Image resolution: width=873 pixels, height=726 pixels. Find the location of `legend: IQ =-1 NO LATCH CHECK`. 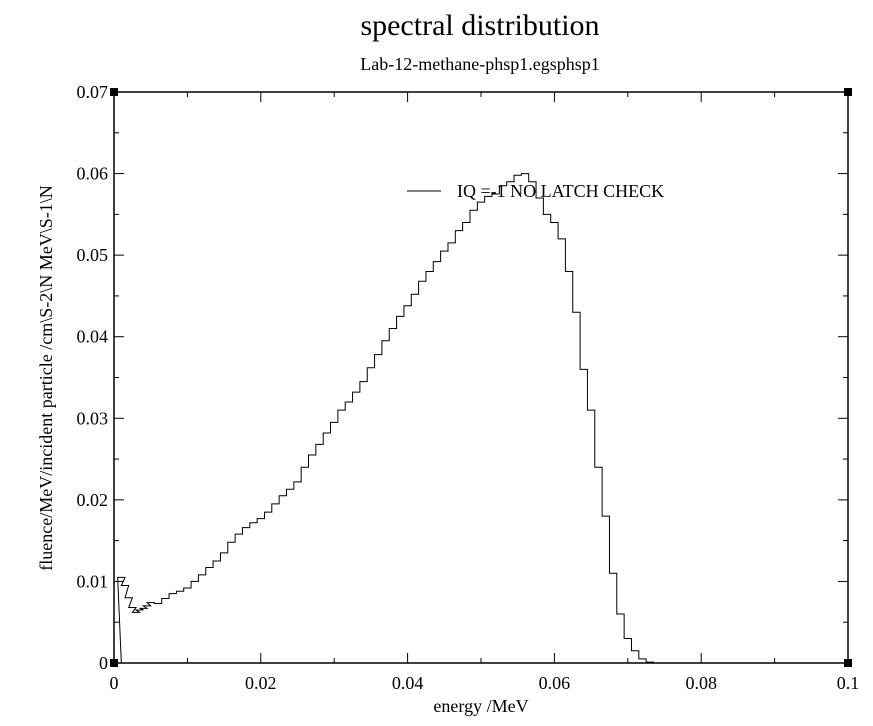

legend: IQ =-1 NO LATCH CHECK is located at coordinates (535, 191).